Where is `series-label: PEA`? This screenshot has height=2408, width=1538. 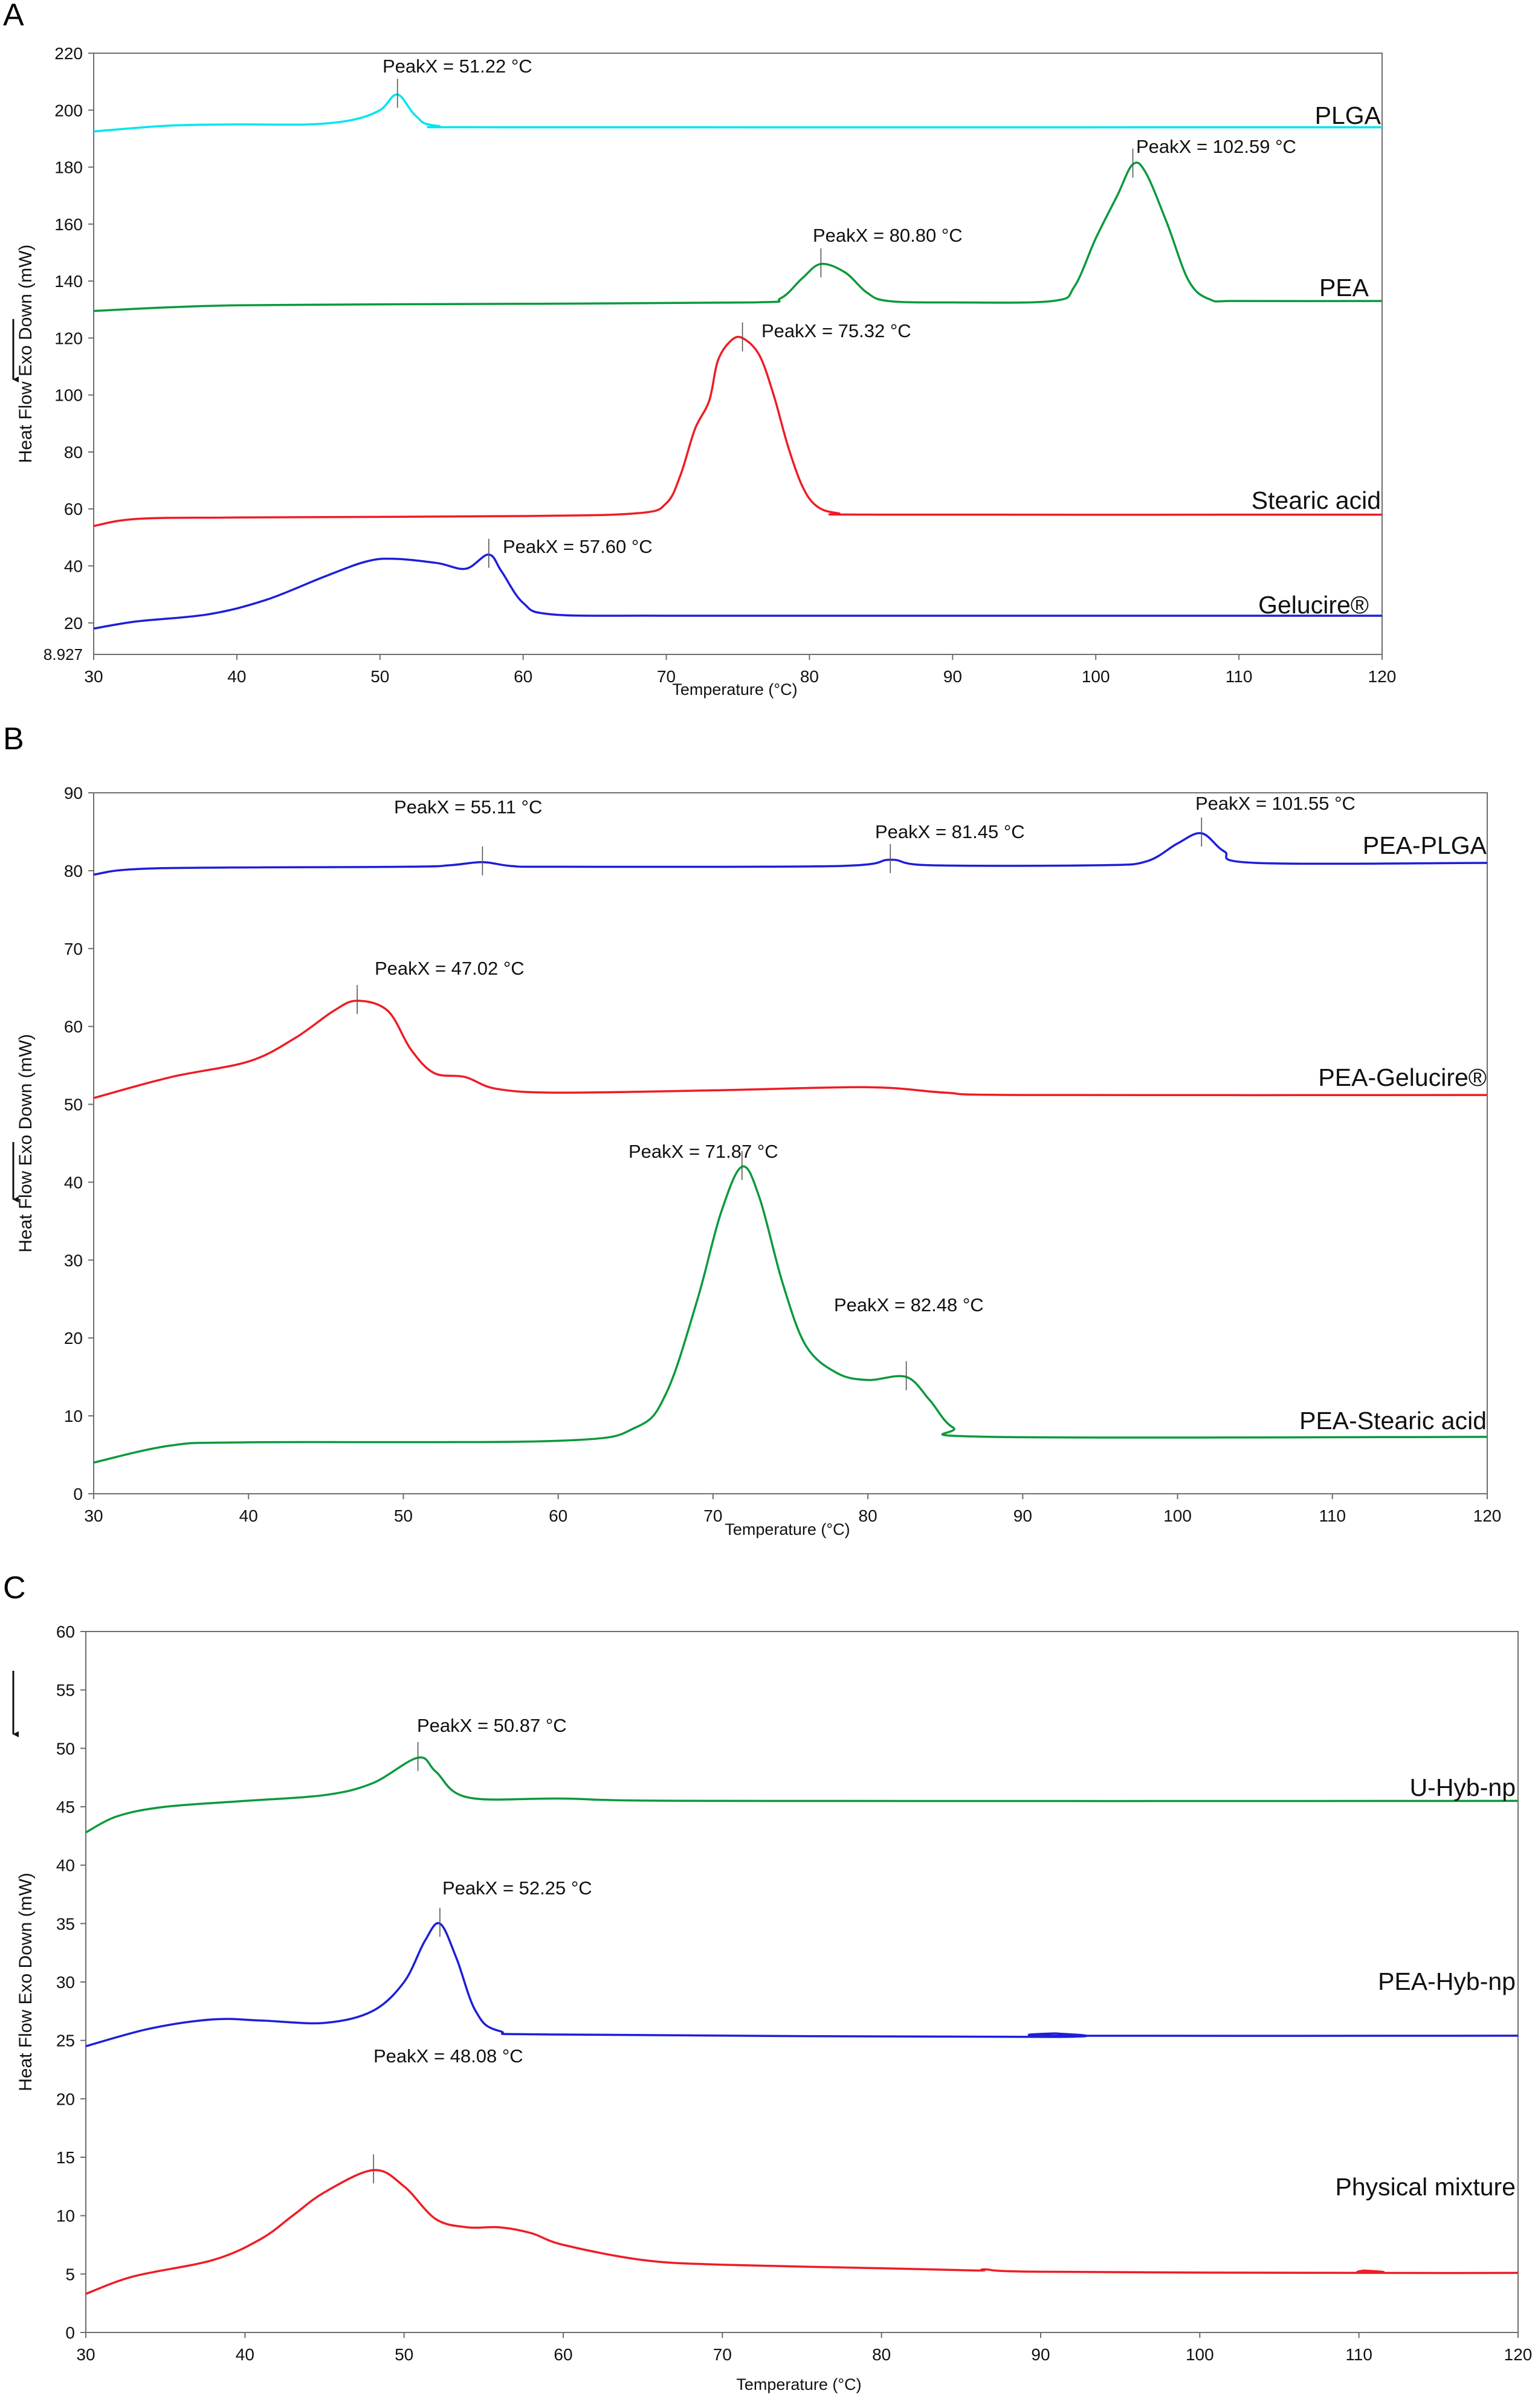
series-label: PEA is located at coordinates (1344, 288).